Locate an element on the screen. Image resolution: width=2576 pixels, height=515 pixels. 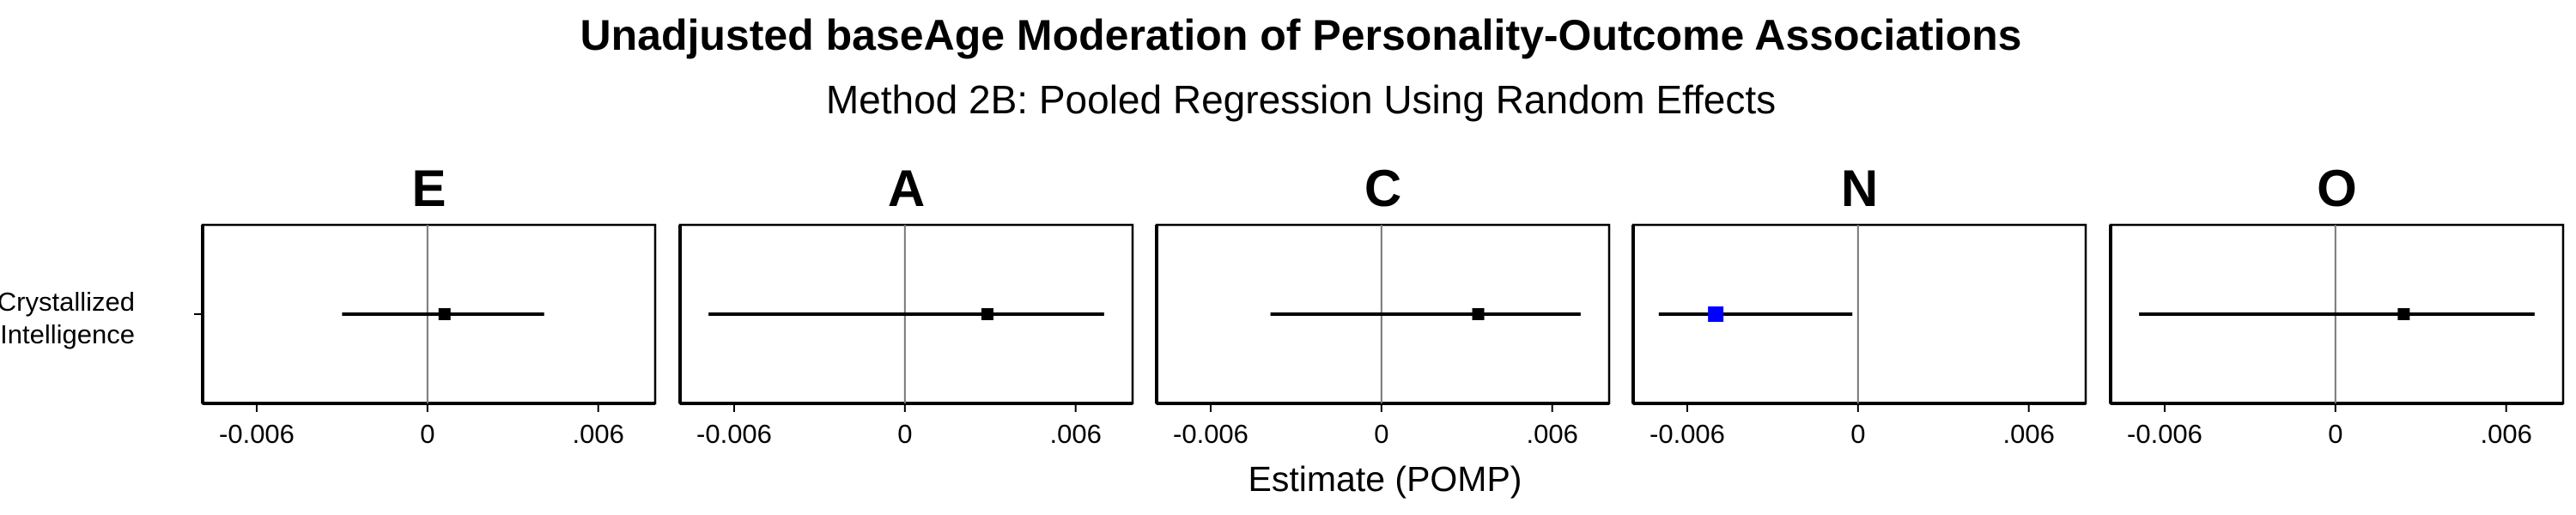
facet-label: O is located at coordinates (2337, 188).